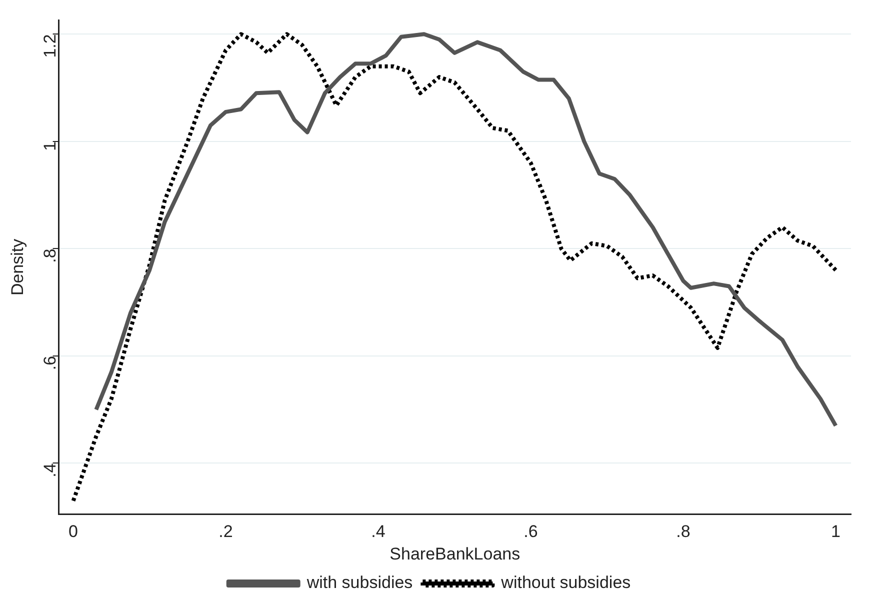  I want to click on x-axis-title: ShareBankLoans, so click(455, 554).